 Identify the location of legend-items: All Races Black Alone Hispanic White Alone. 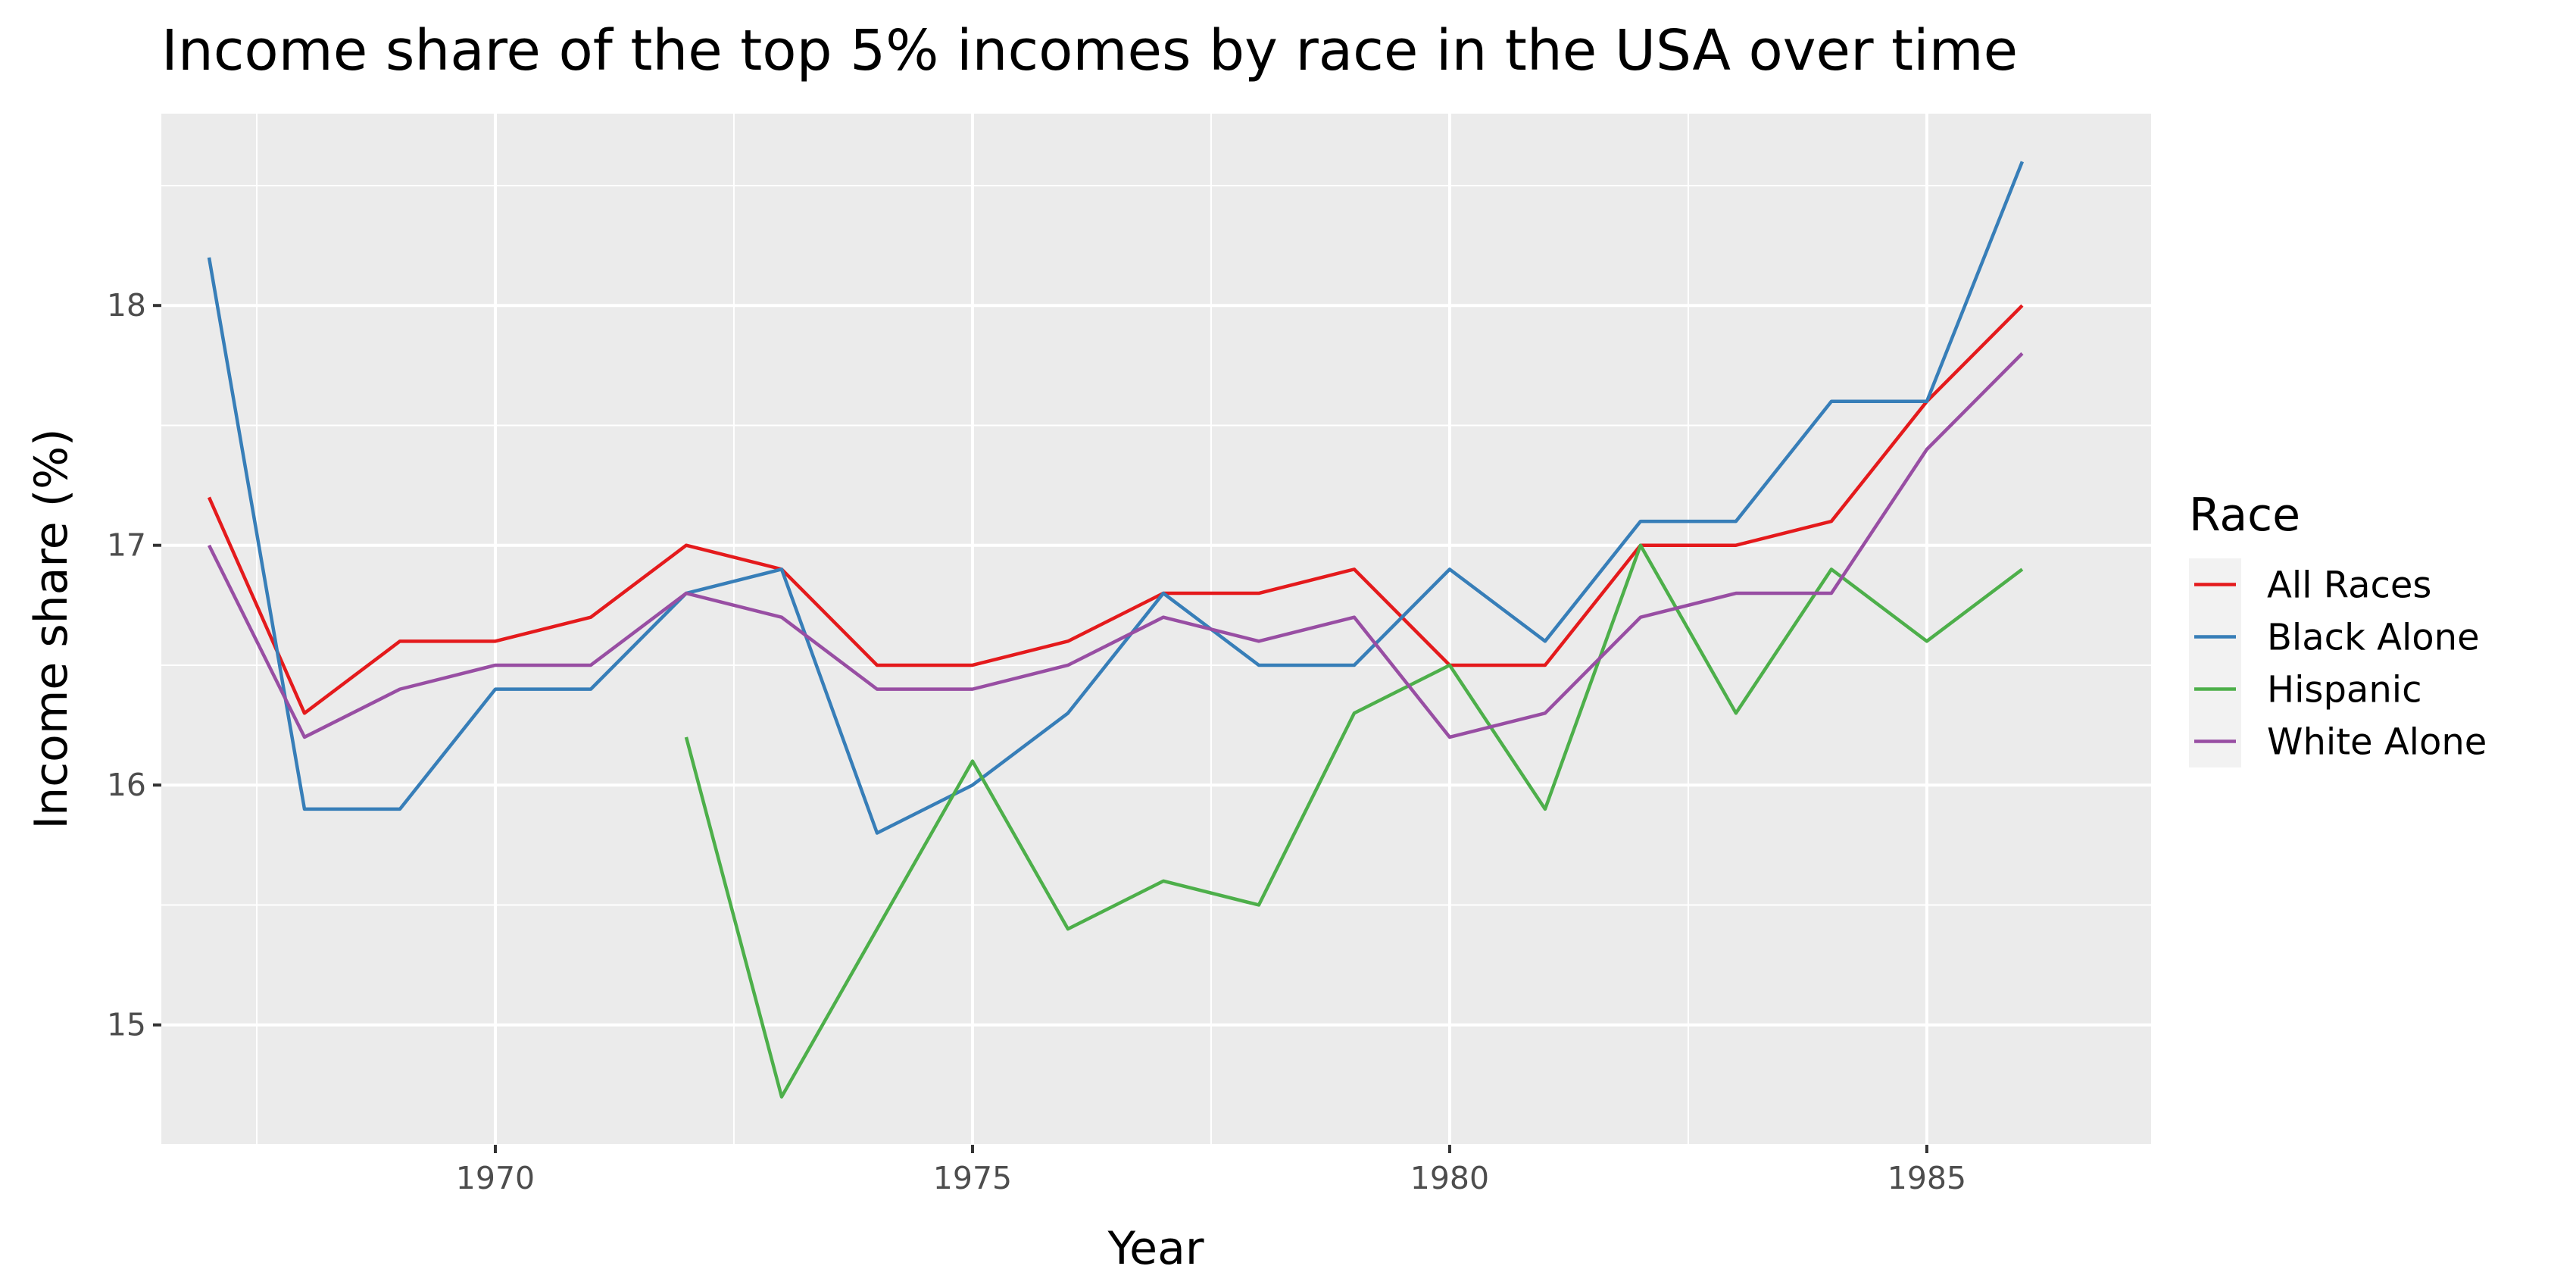
(2338, 663).